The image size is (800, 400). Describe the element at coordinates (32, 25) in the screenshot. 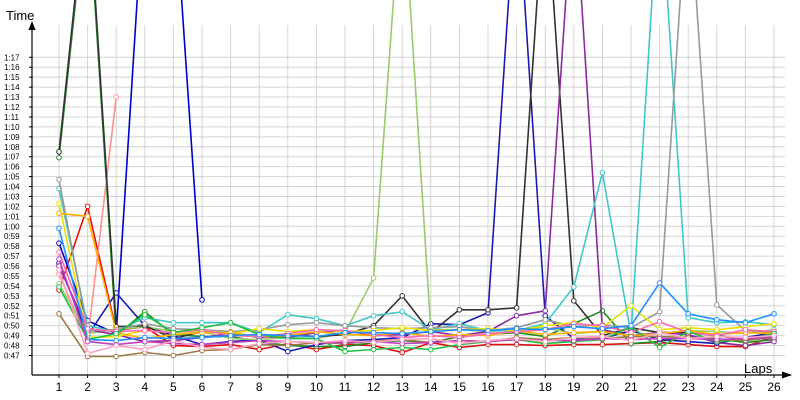

I see `y-axis-arrow` at that location.